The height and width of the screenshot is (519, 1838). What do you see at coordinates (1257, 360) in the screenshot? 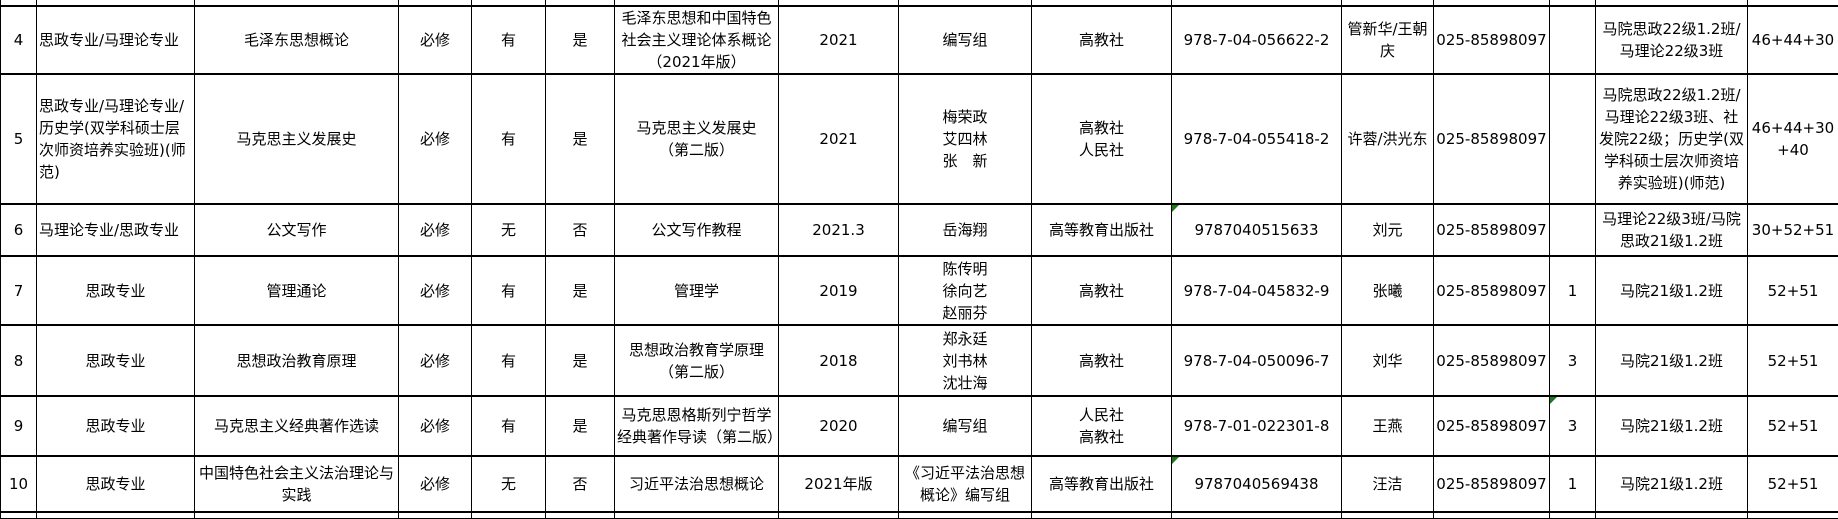
I see `cell-isbn: 978-7-04-050096-7` at bounding box center [1257, 360].